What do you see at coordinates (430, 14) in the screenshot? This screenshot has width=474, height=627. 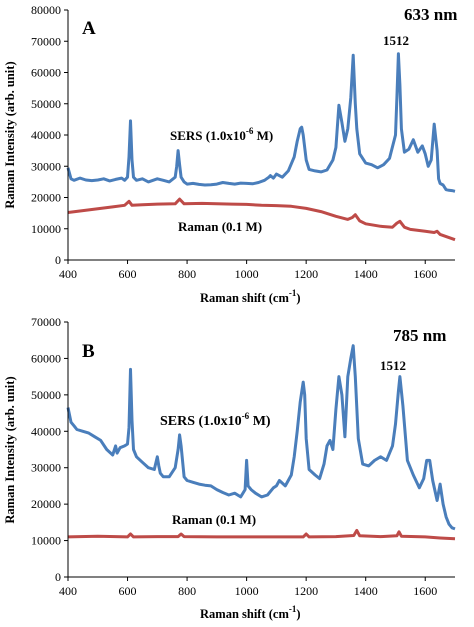 I see `panel-a-wavelength: 633 nm` at bounding box center [430, 14].